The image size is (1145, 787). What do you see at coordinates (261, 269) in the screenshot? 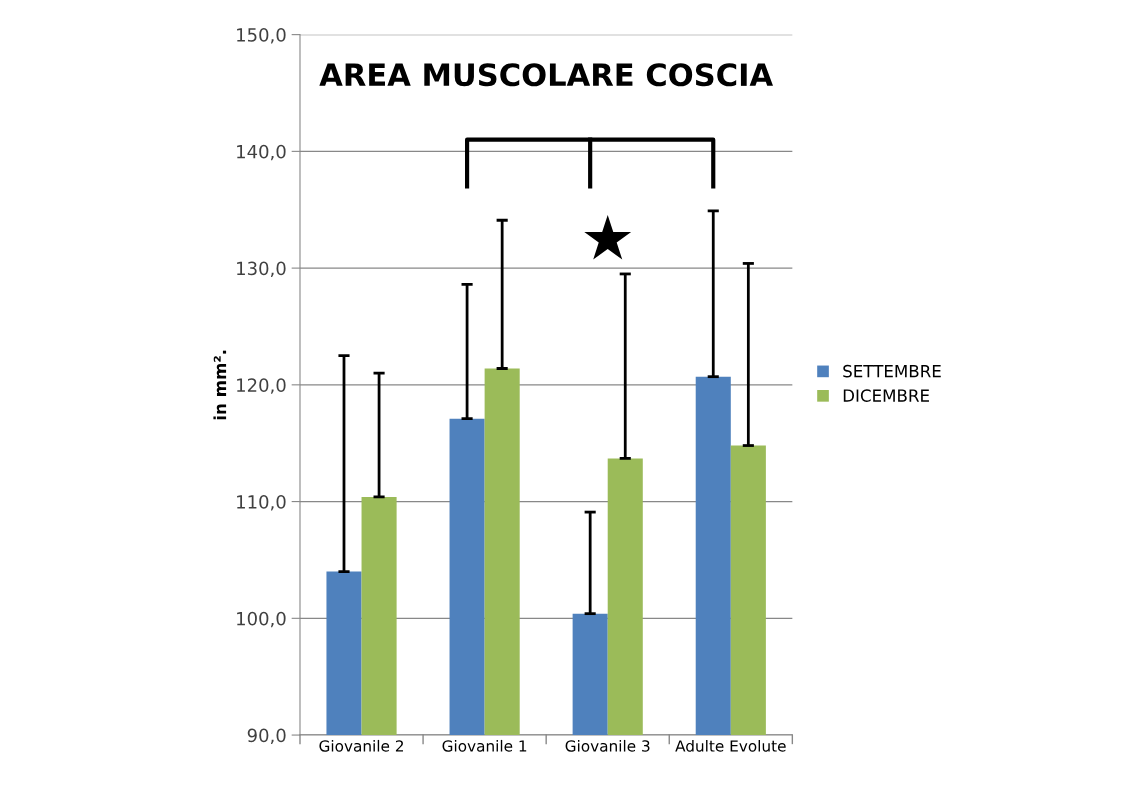
I see `y-tick-label: 130,0` at bounding box center [261, 269].